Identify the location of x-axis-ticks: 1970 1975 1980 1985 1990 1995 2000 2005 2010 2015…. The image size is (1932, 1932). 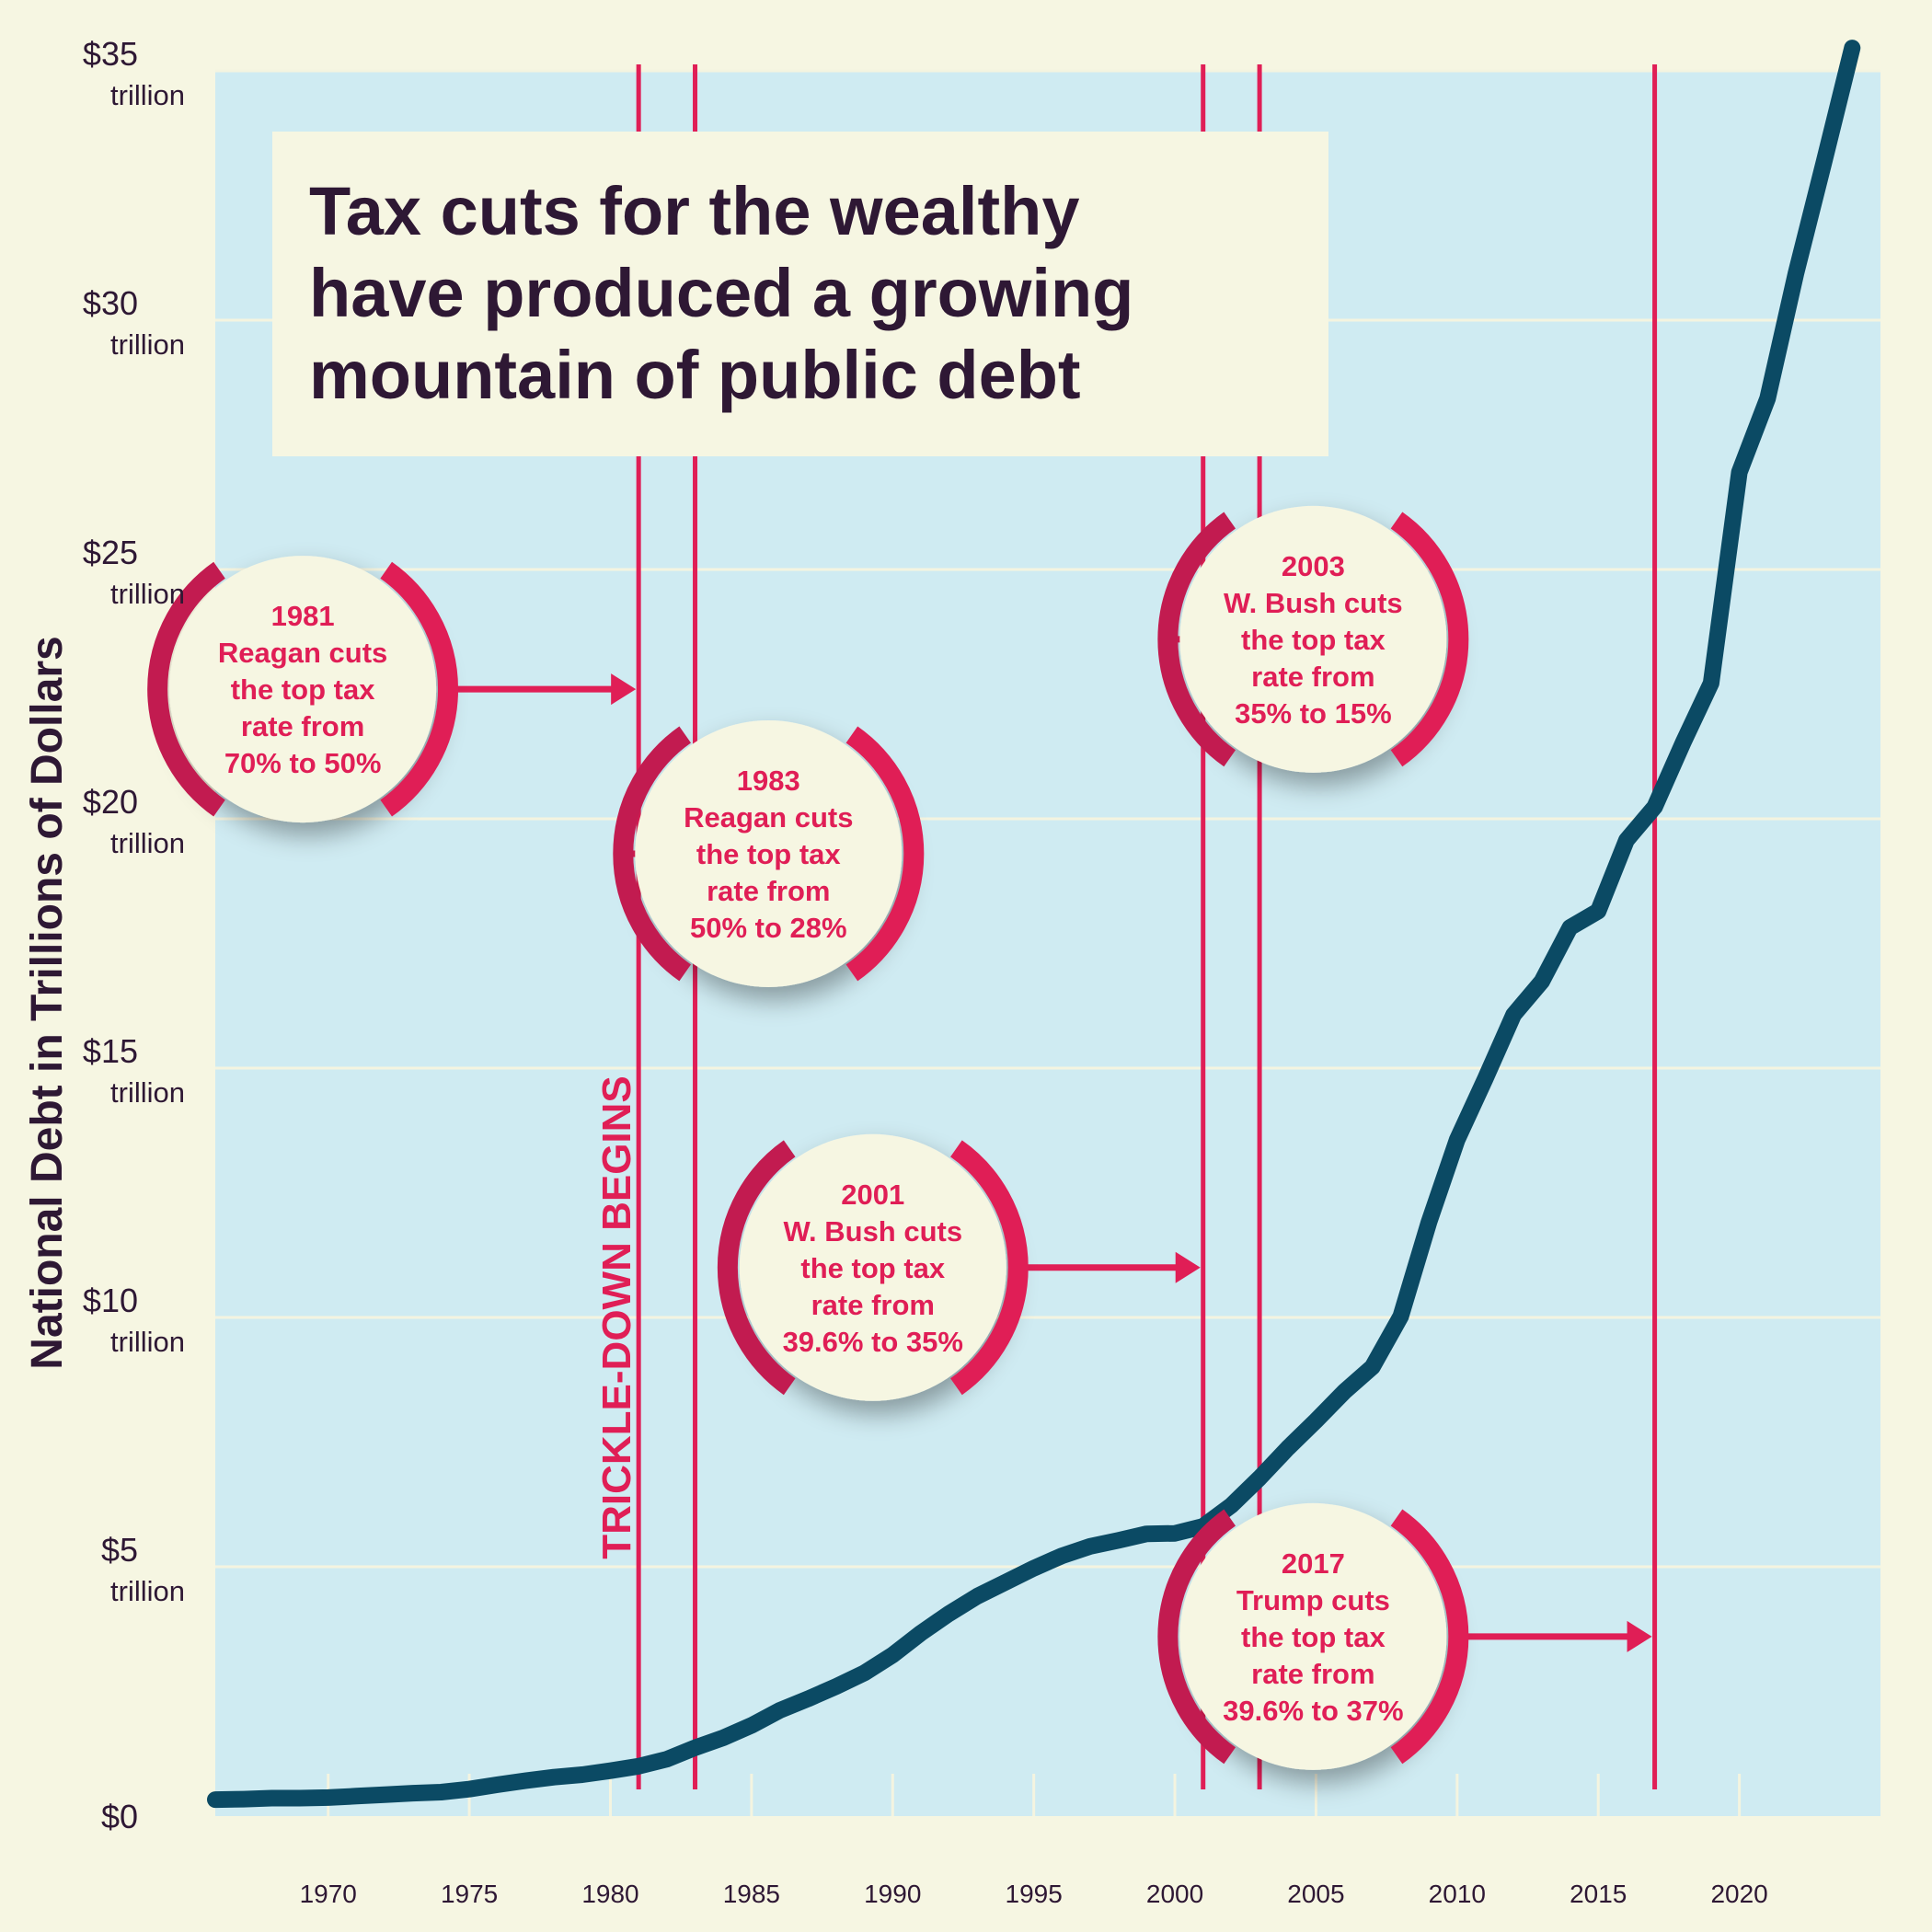
(1034, 1894).